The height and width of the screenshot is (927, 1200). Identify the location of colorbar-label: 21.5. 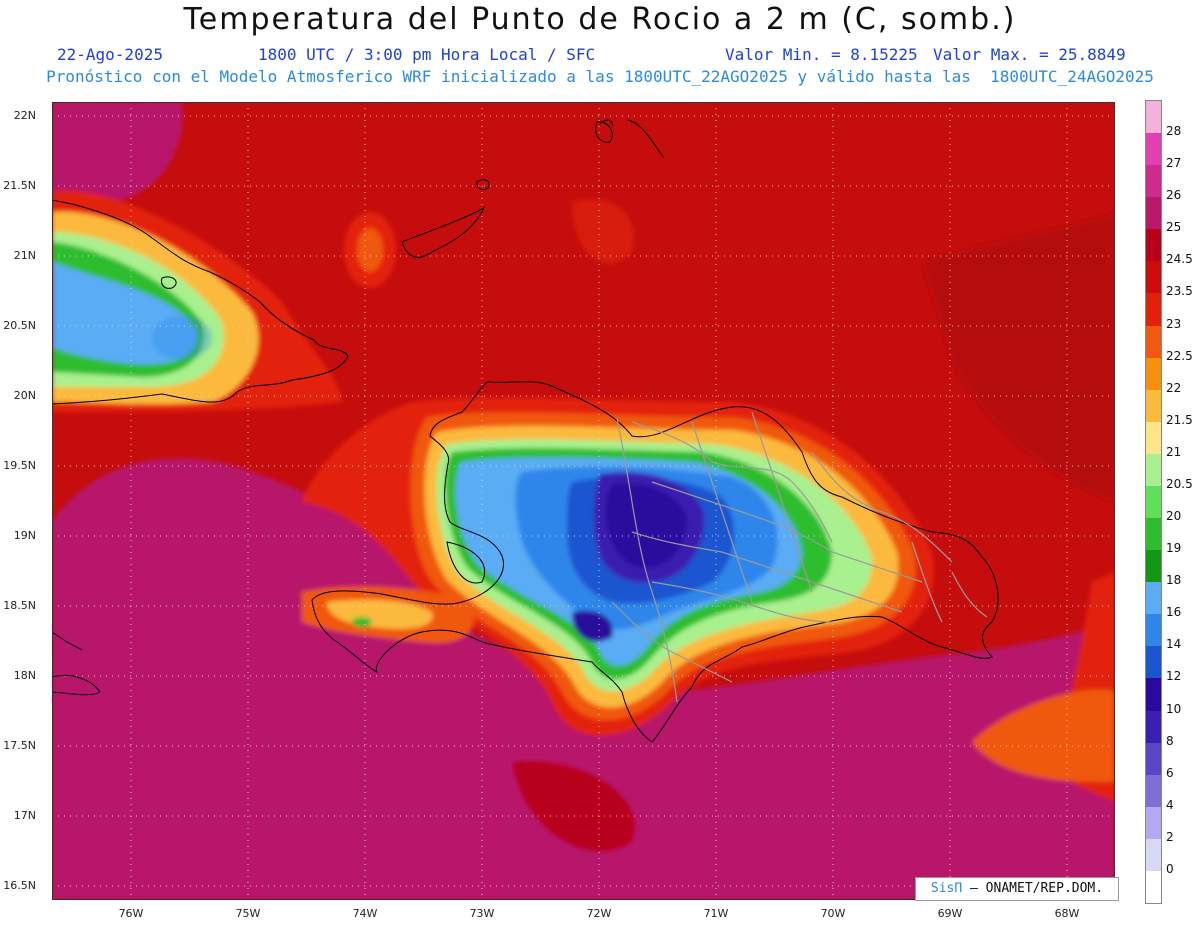
(1179, 419).